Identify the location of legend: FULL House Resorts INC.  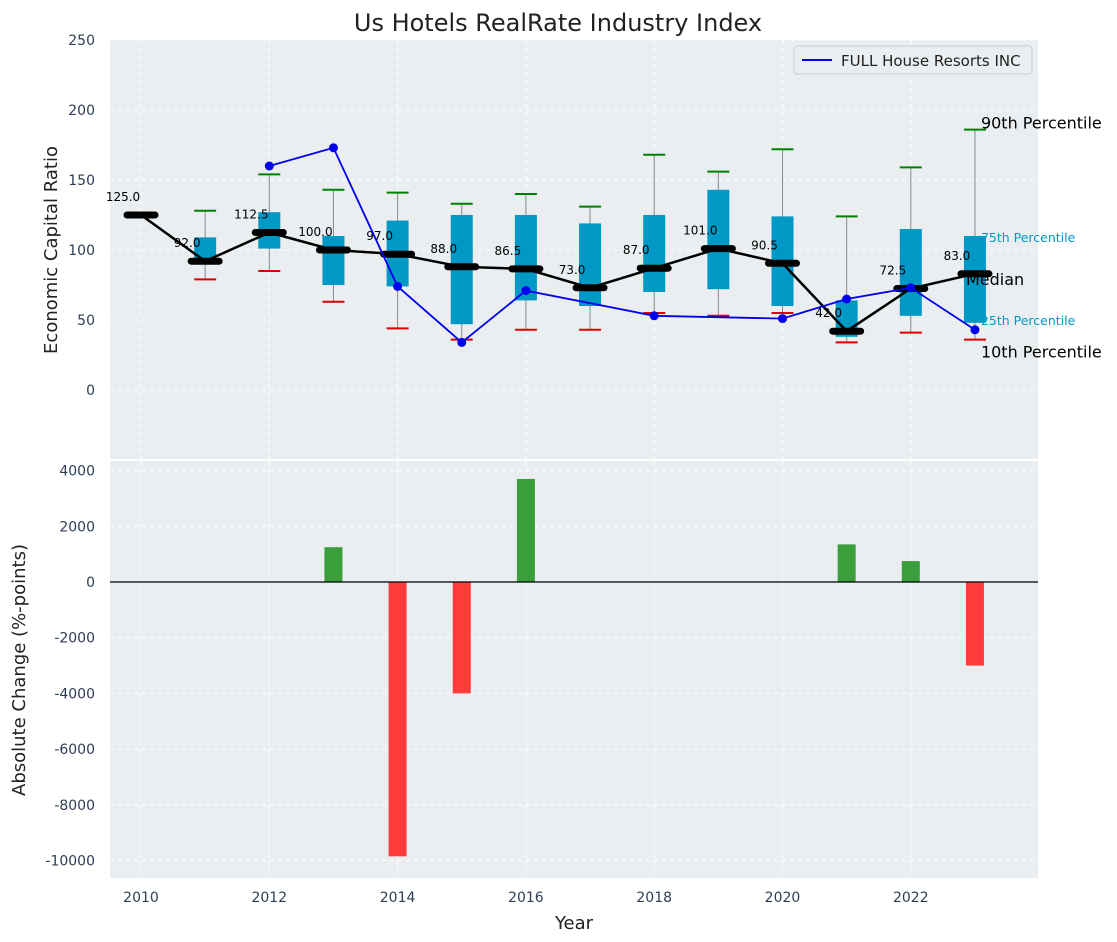
(913, 60).